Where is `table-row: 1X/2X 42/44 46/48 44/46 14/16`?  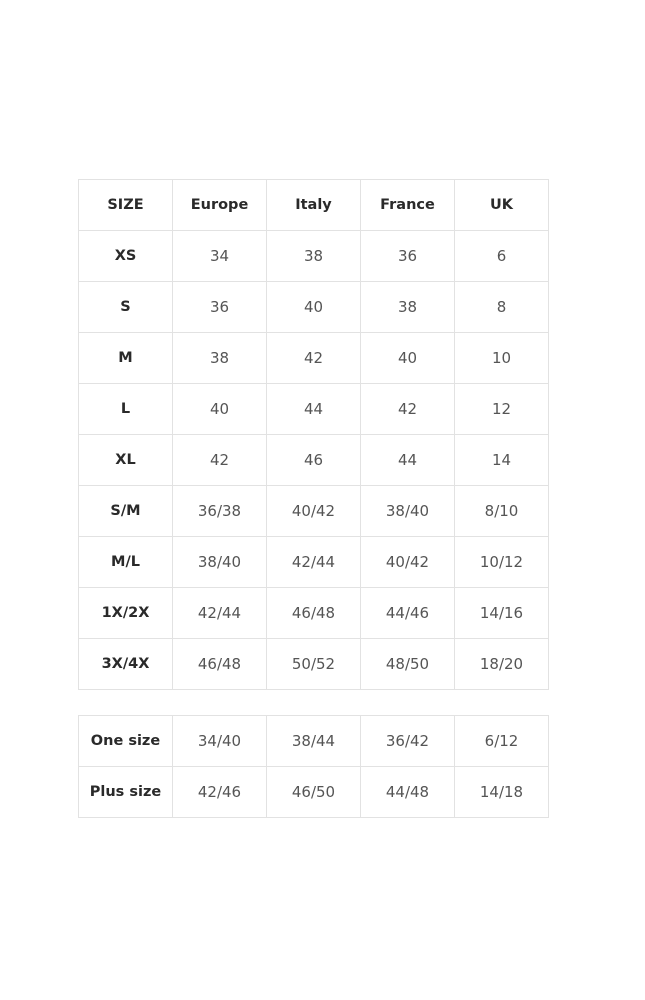
table-row: 1X/2X 42/44 46/48 44/46 14/16 is located at coordinates (313, 613).